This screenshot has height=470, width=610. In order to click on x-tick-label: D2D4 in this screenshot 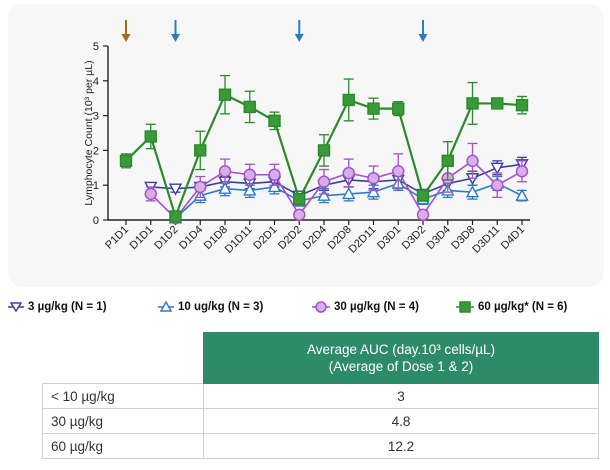, I will do `click(315, 238)`.